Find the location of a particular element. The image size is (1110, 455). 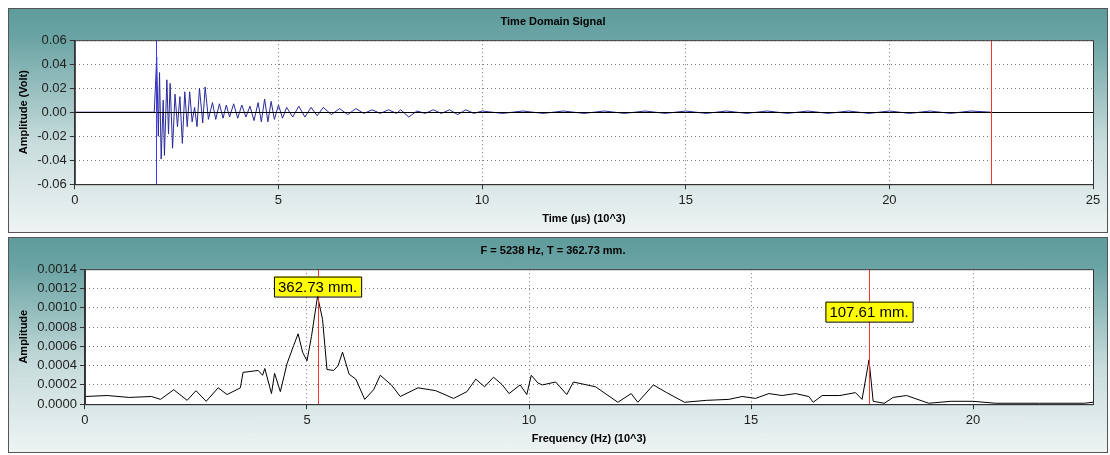

y-tick-label: -0.06 is located at coordinates (52, 183).